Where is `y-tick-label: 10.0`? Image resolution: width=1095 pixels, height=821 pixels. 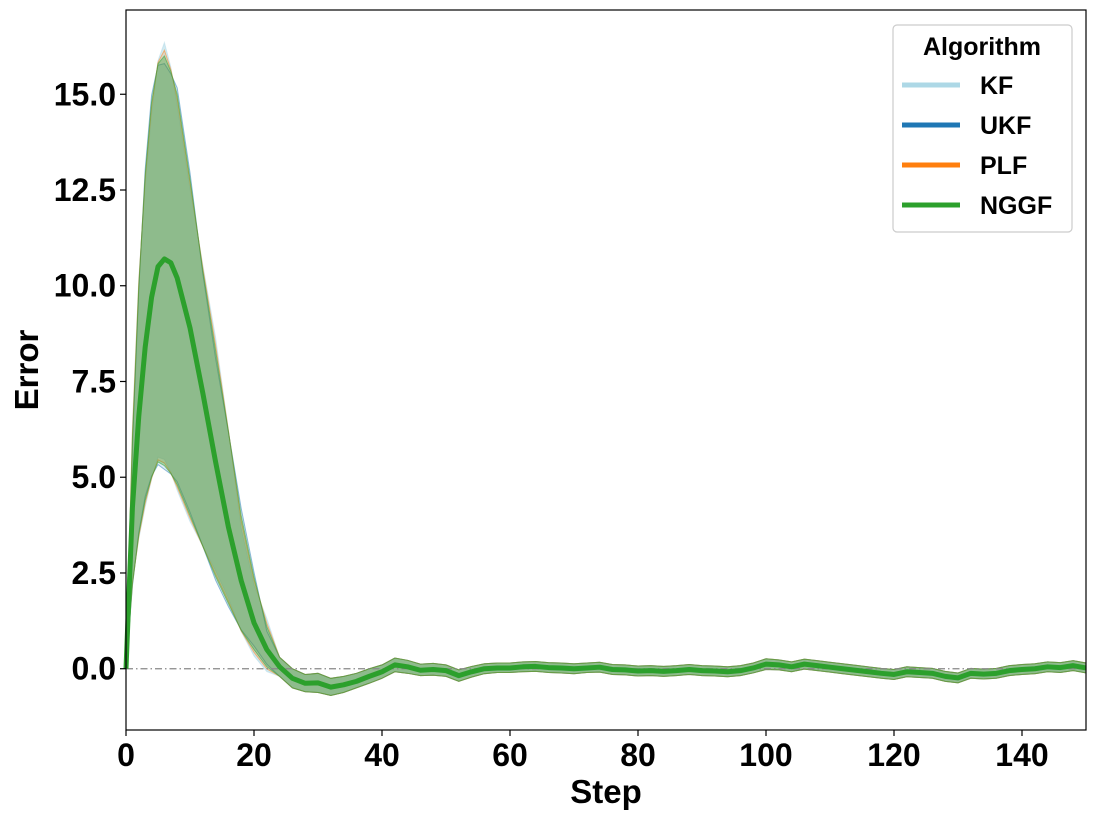
y-tick-label: 10.0 is located at coordinates (85, 286).